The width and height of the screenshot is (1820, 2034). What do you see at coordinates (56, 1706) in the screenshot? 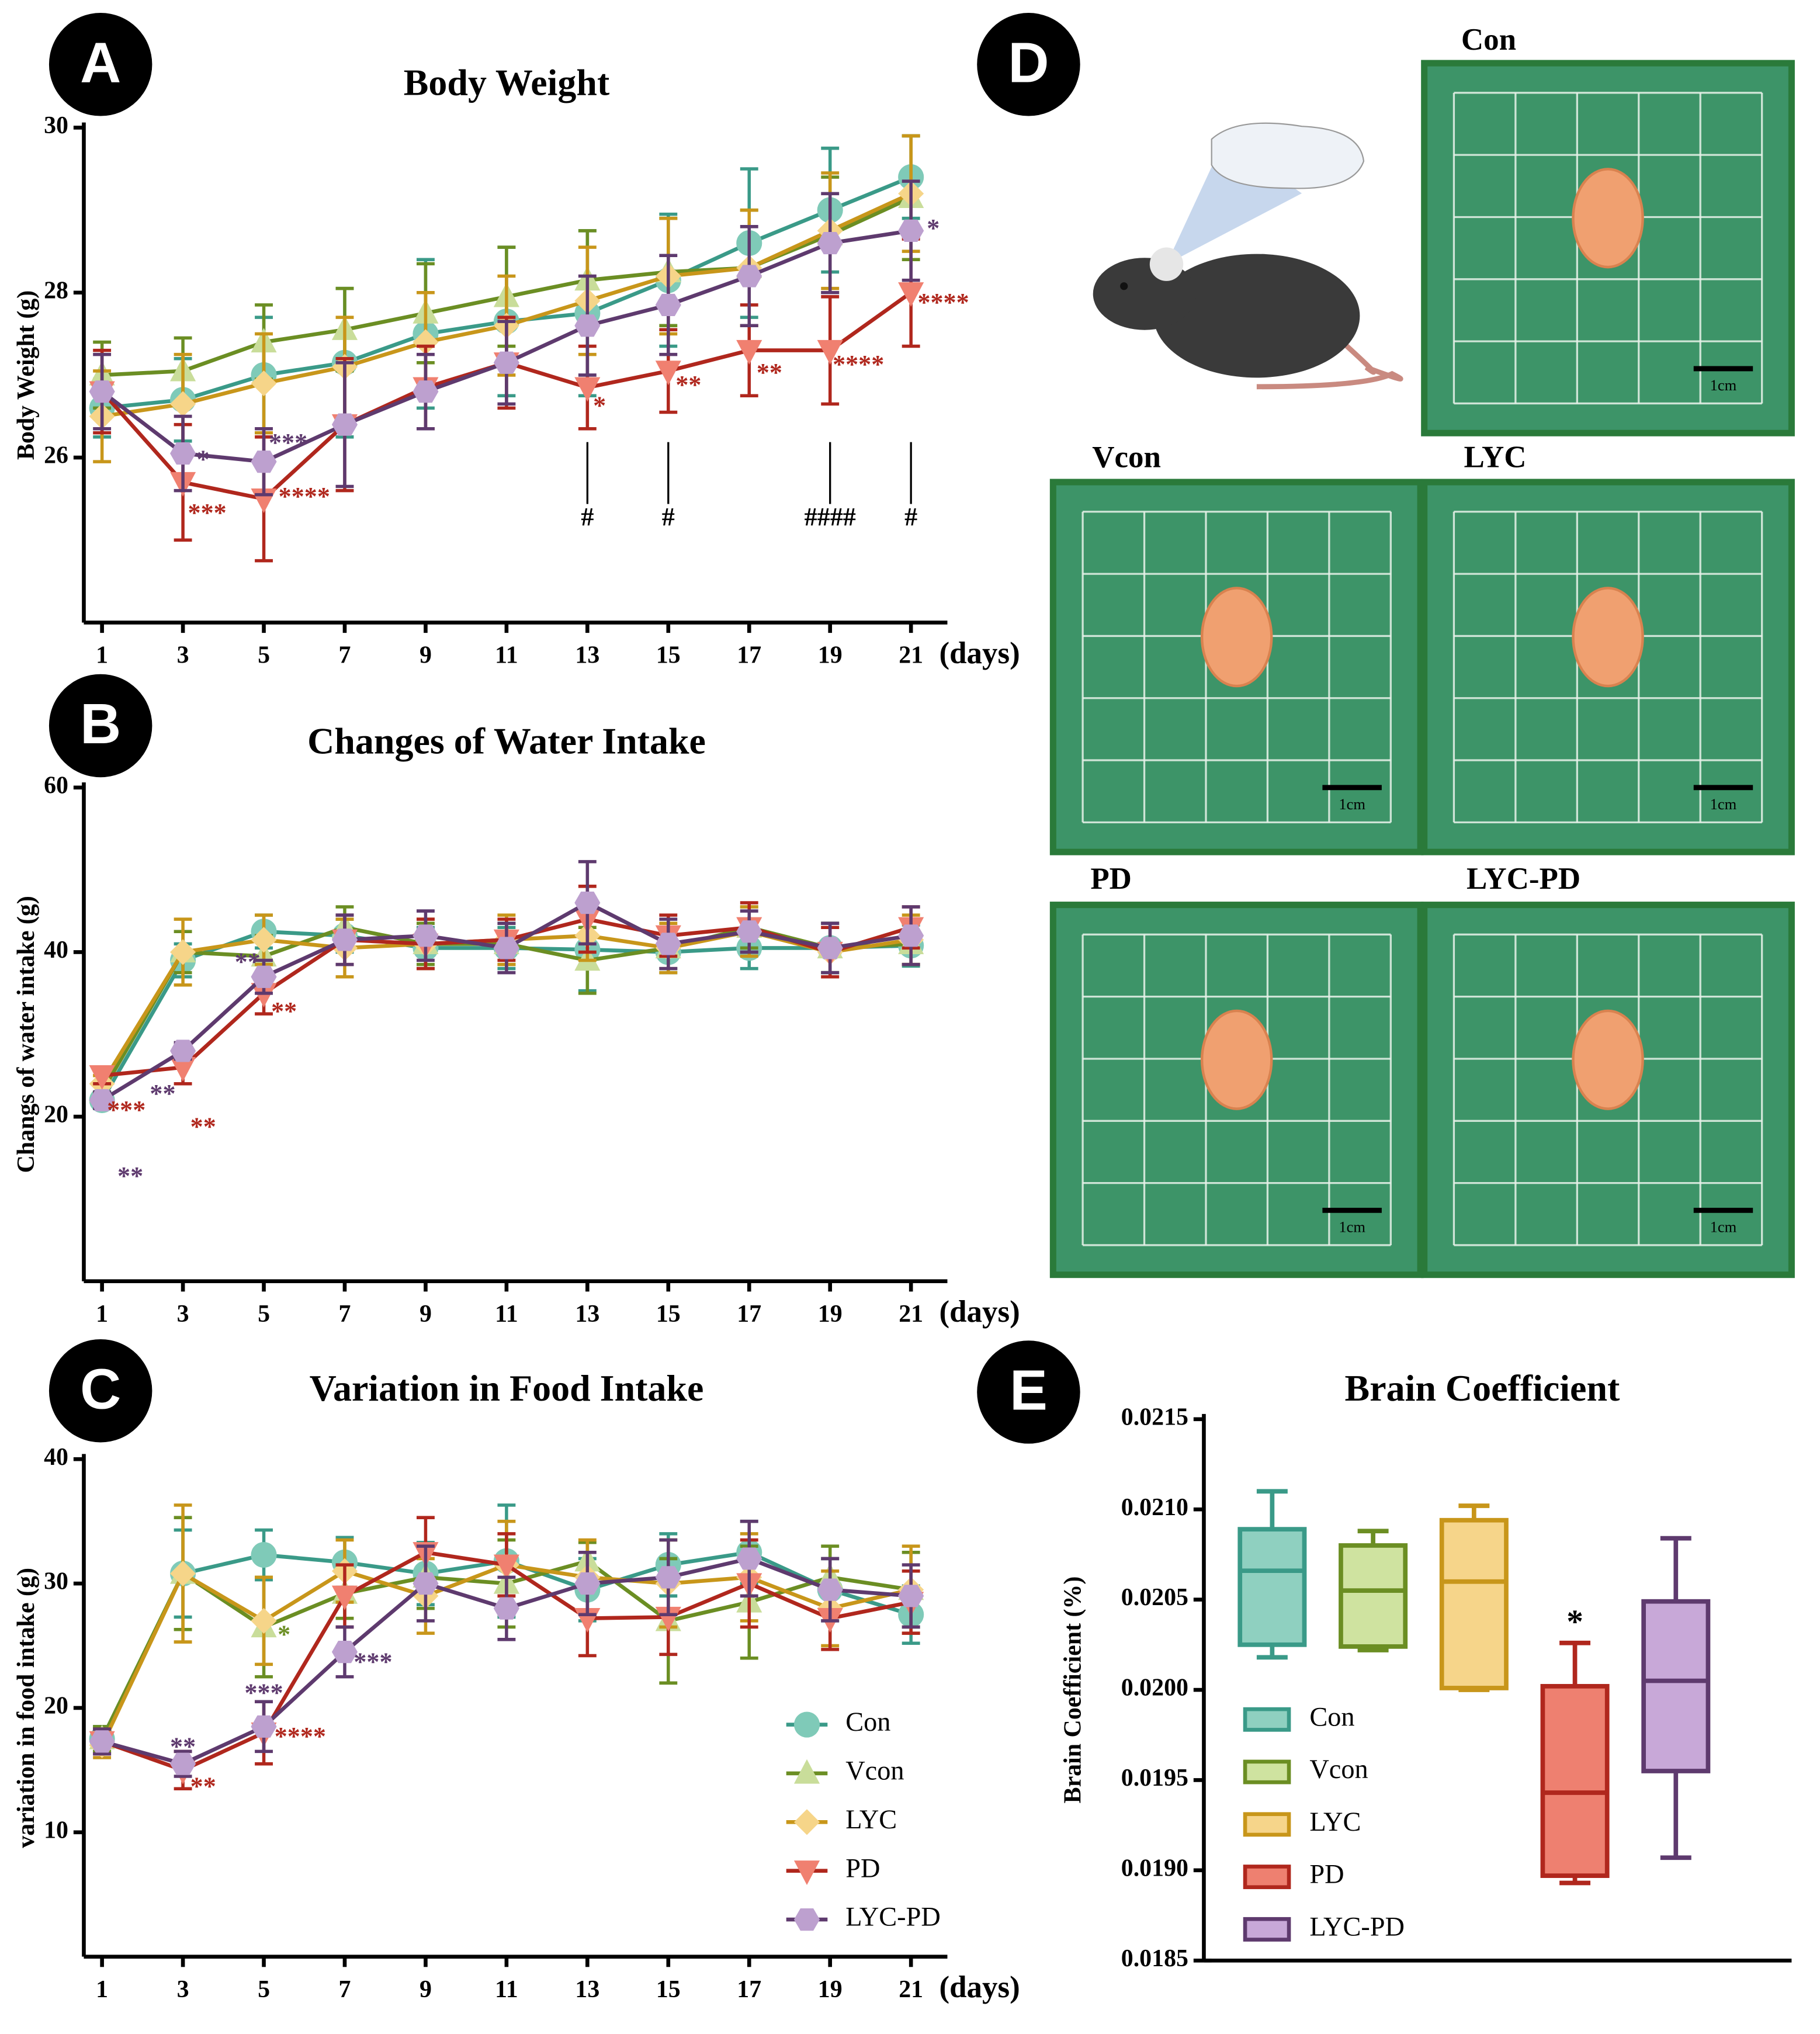
I see `y-tick-label: 20` at bounding box center [56, 1706].